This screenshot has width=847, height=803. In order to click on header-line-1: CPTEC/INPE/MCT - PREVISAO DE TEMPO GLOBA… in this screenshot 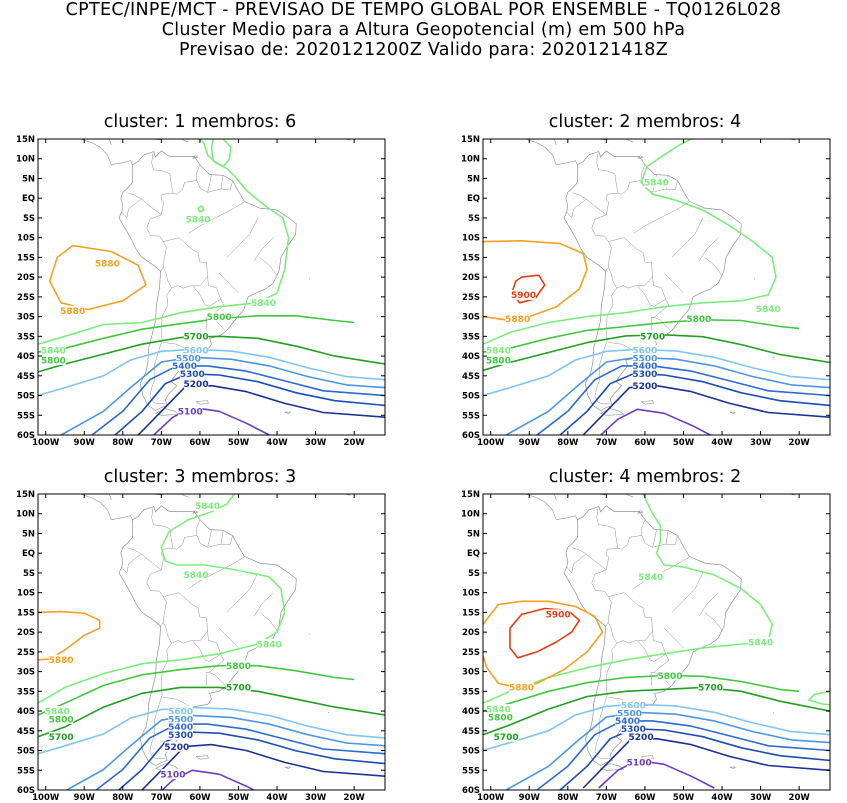, I will do `click(423, 10)`.